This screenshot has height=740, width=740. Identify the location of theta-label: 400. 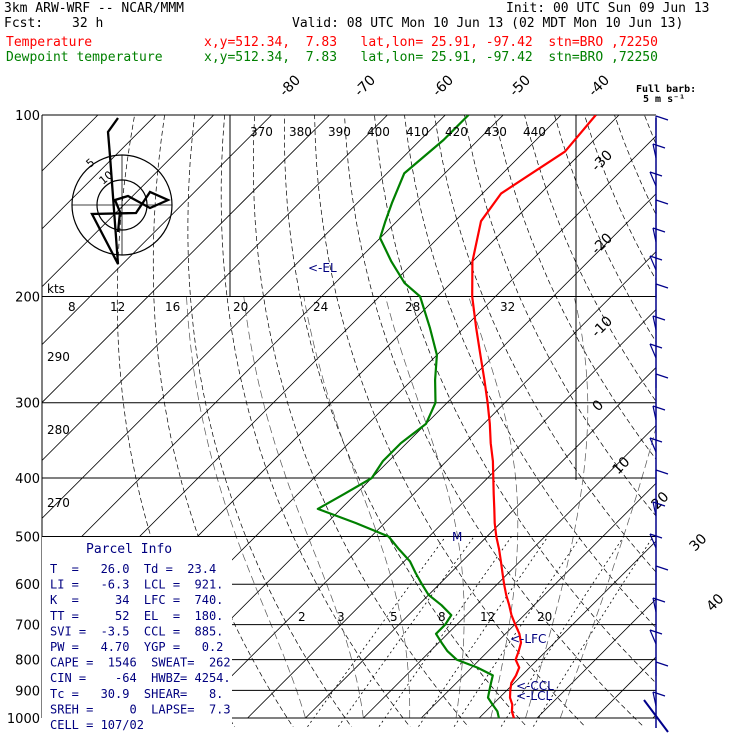
(378, 132).